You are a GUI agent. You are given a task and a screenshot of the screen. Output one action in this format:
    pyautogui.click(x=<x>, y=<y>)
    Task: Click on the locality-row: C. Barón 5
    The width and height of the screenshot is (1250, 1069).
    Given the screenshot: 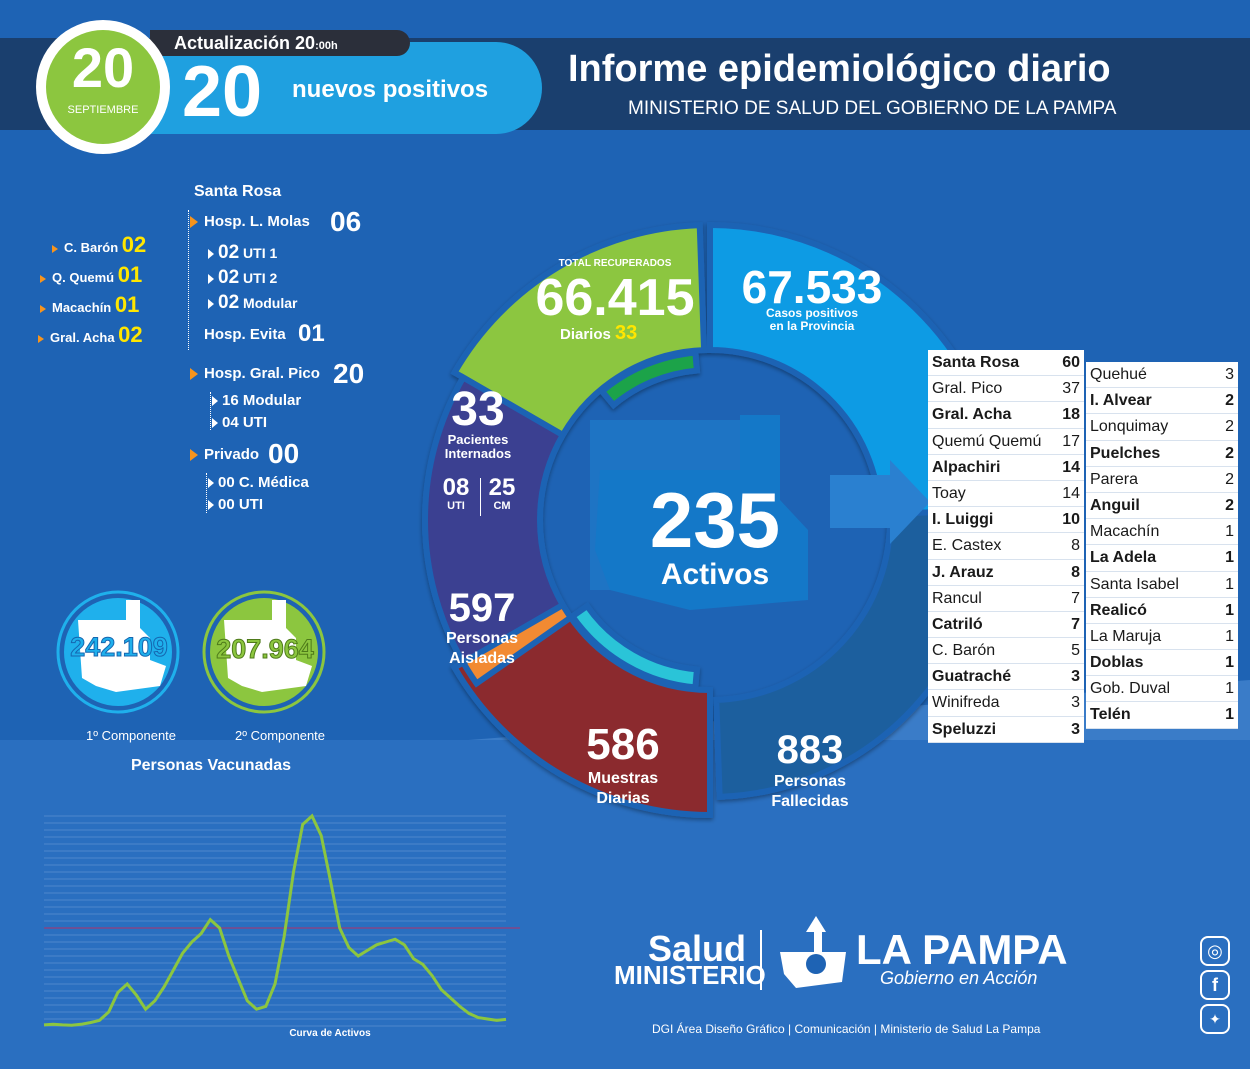 What is the action you would take?
    pyautogui.click(x=1006, y=651)
    